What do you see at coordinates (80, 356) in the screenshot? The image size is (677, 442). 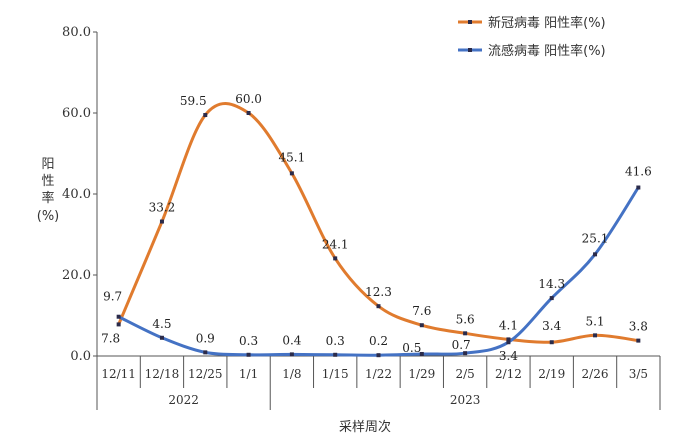 I see `y-tick-label: 0.0` at bounding box center [80, 356].